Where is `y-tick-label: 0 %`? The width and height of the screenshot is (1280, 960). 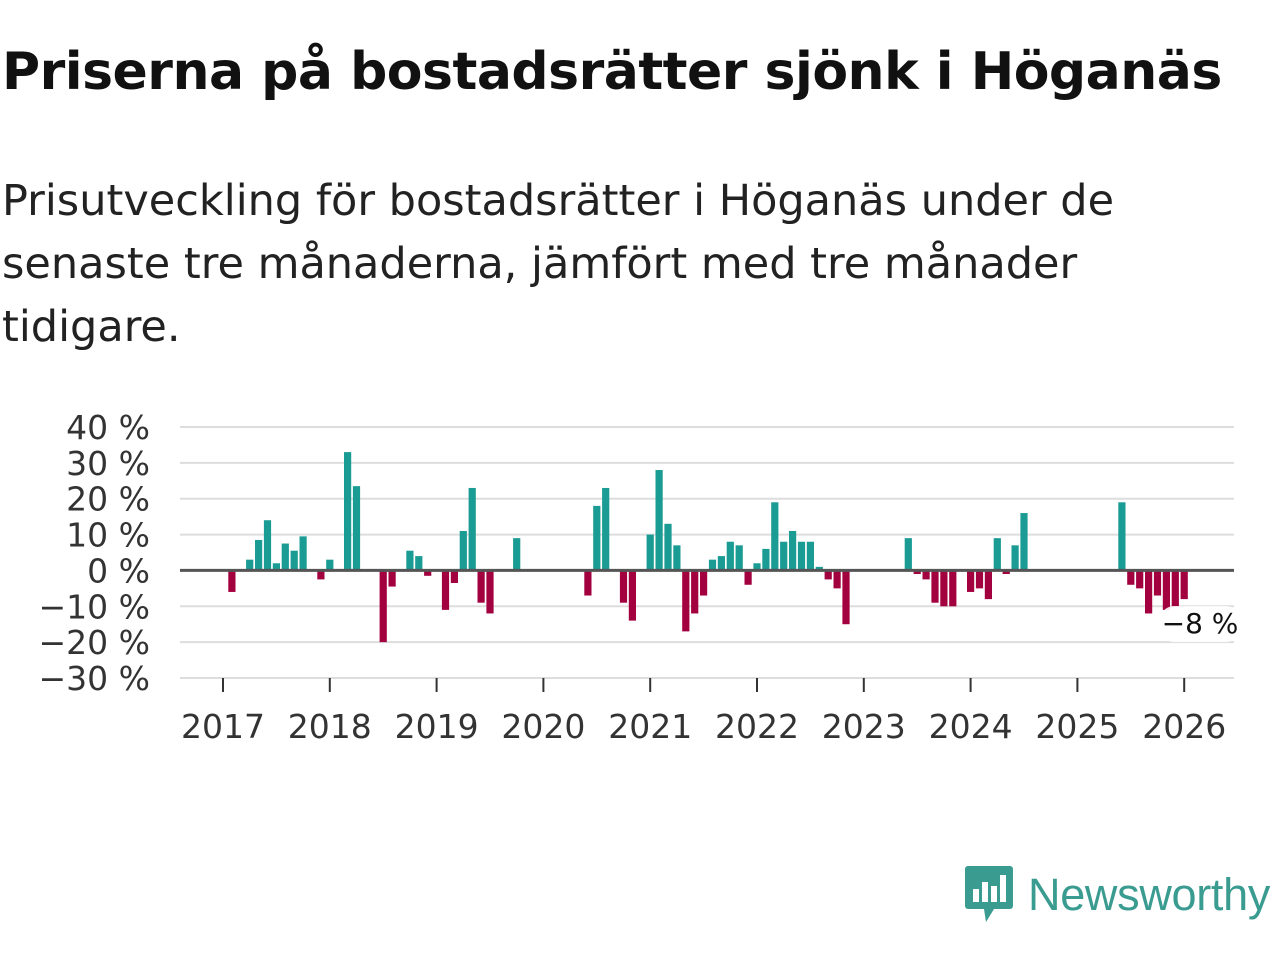 y-tick-label: 0 % is located at coordinates (118, 570).